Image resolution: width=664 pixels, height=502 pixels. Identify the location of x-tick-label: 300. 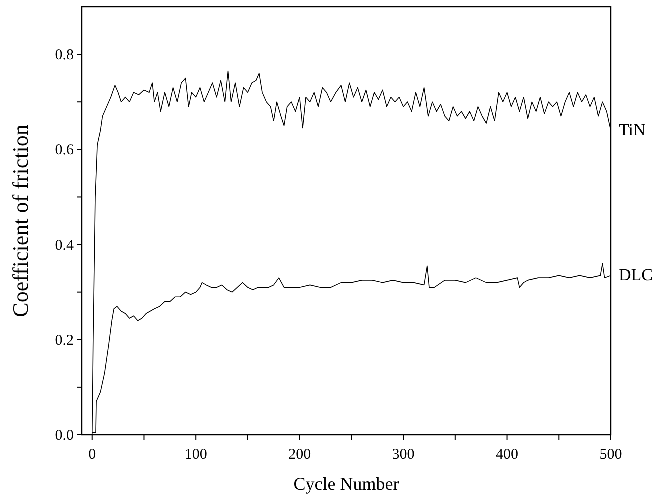
(403, 455).